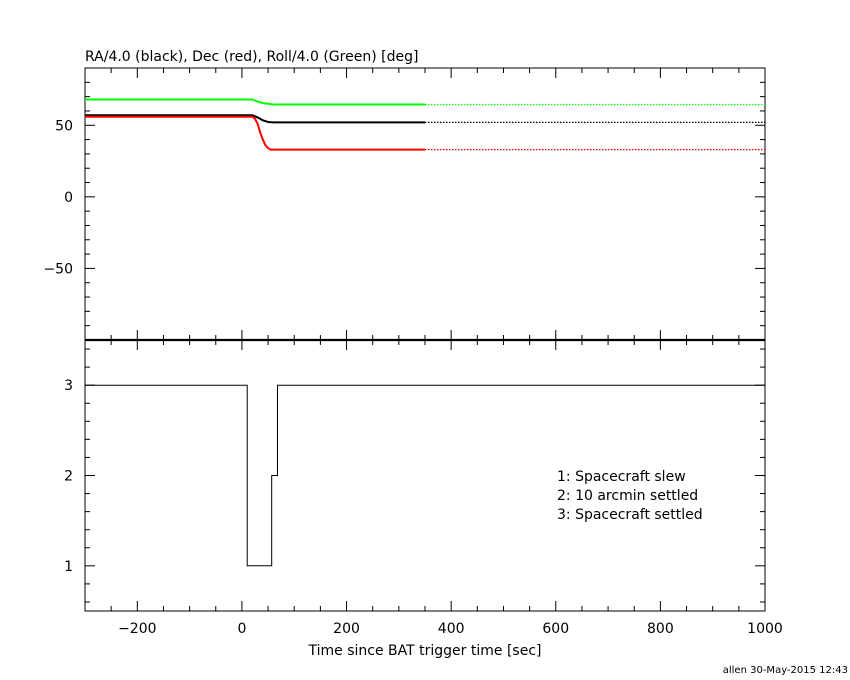 This screenshot has height=680, width=850. What do you see at coordinates (64, 126) in the screenshot?
I see `top-y-tick-label: 50` at bounding box center [64, 126].